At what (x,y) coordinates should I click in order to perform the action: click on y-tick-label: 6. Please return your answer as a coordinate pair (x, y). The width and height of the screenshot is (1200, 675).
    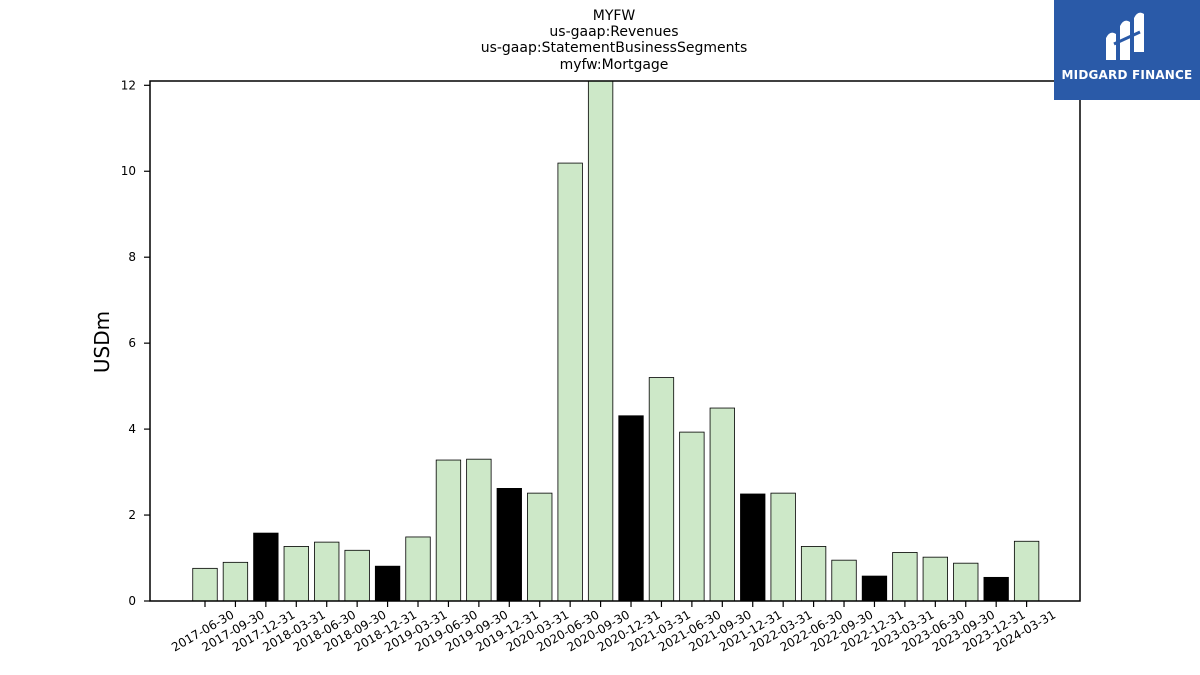
    Looking at the image, I should click on (132, 343).